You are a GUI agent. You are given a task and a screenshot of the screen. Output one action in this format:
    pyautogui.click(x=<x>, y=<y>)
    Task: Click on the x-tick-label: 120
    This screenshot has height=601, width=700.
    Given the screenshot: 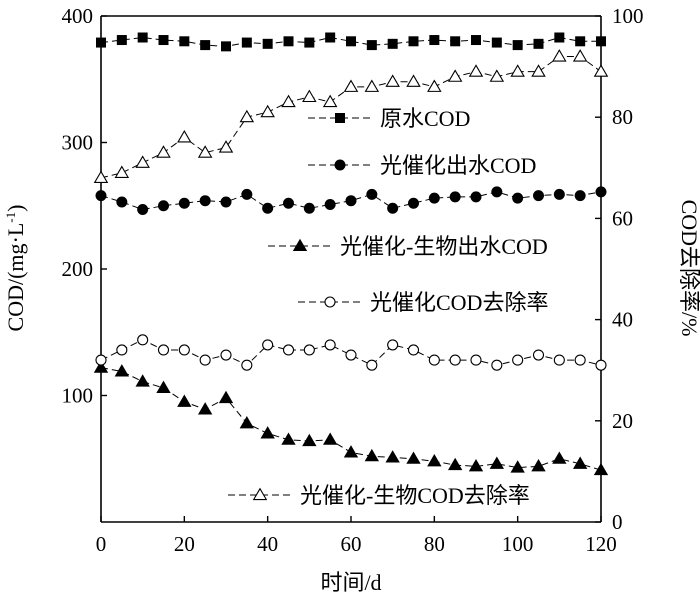 What is the action you would take?
    pyautogui.click(x=601, y=544)
    